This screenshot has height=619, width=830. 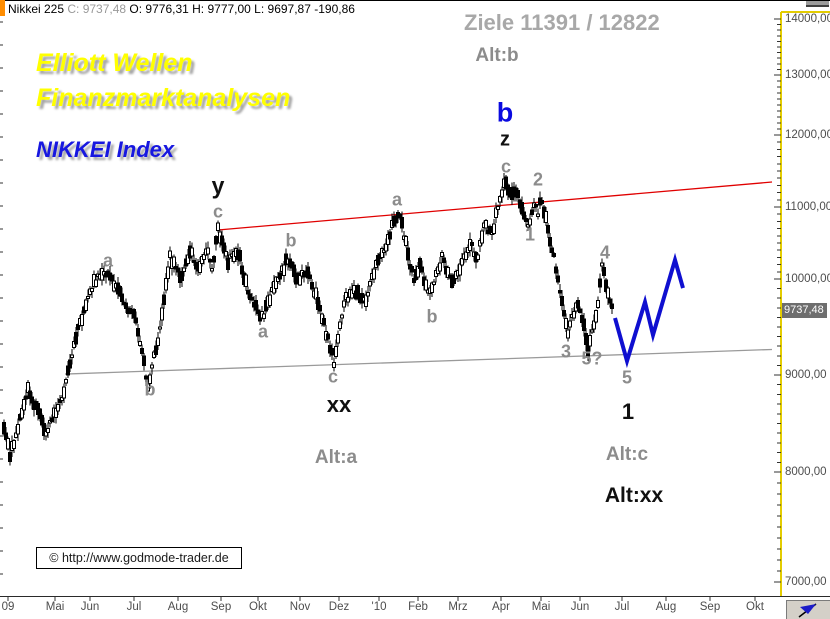 I want to click on info-bar-segment: O: 9776,31 H: 9777,00 L: 9697,87 -190,86, so click(x=242, y=9).